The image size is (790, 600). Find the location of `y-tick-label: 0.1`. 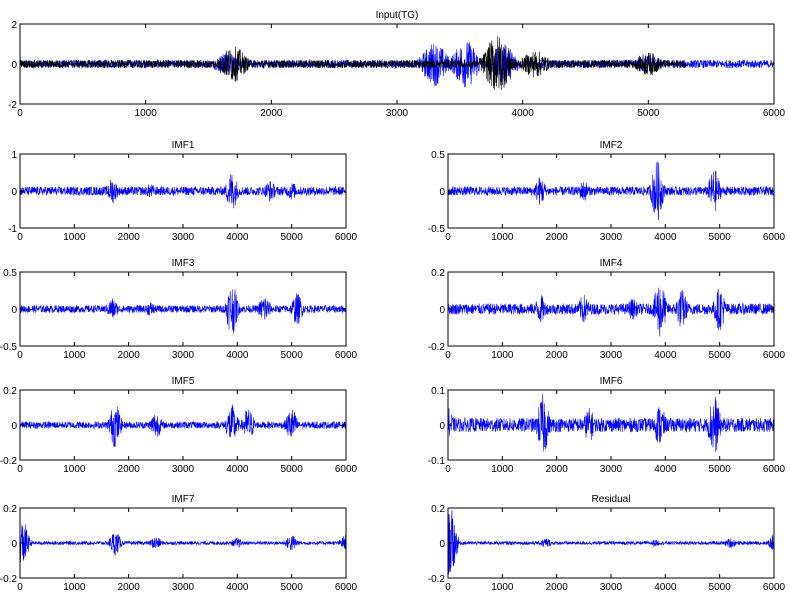

y-tick-label: 0.1 is located at coordinates (438, 391).